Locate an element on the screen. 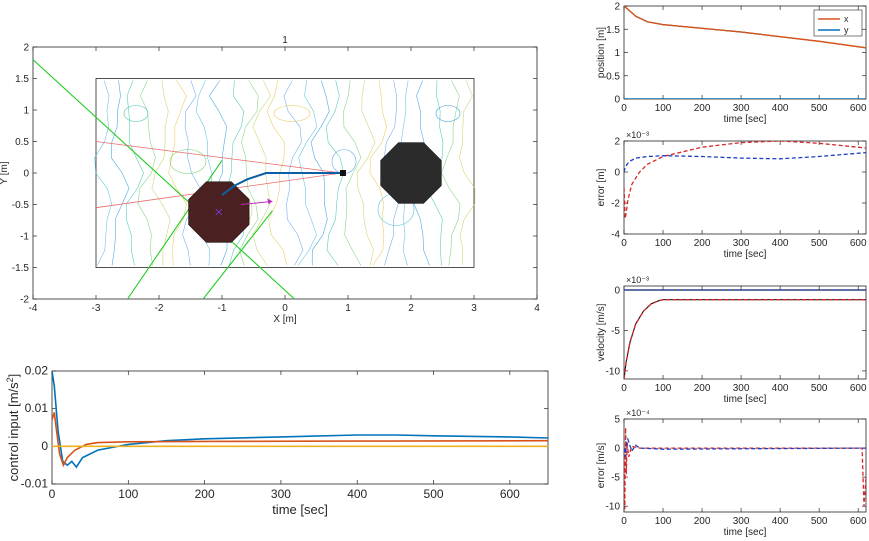 The height and width of the screenshot is (541, 869). velocity-error-frame is located at coordinates (745, 465).